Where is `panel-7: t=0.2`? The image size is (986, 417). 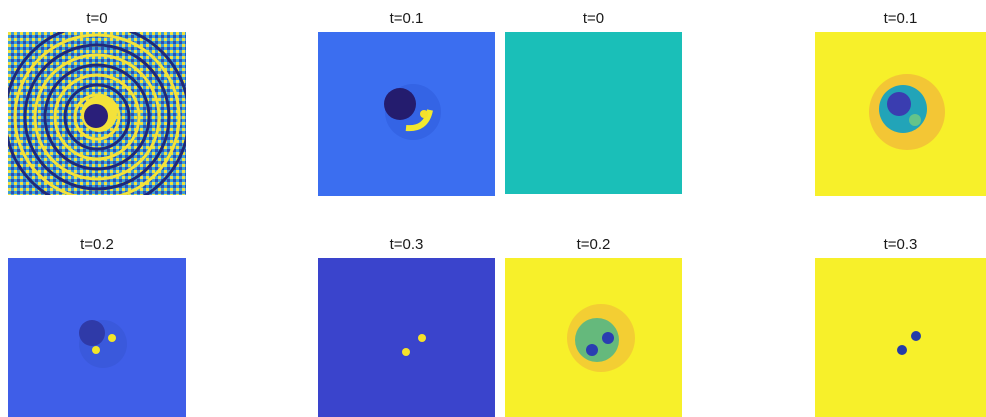
panel-7: t=0.2 is located at coordinates (593, 326).